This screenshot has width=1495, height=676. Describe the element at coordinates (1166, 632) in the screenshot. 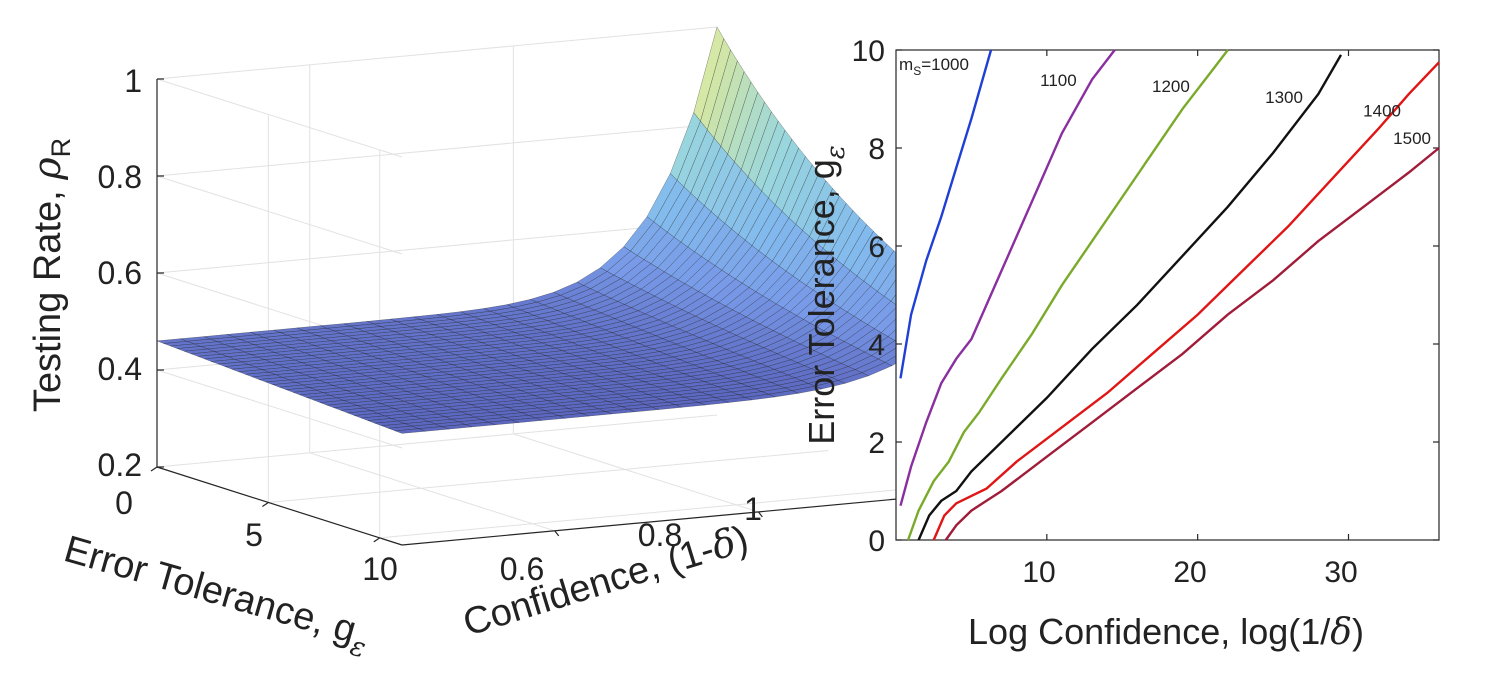

I see `x-axis-label: Log Confidence, log(1/δ)` at that location.